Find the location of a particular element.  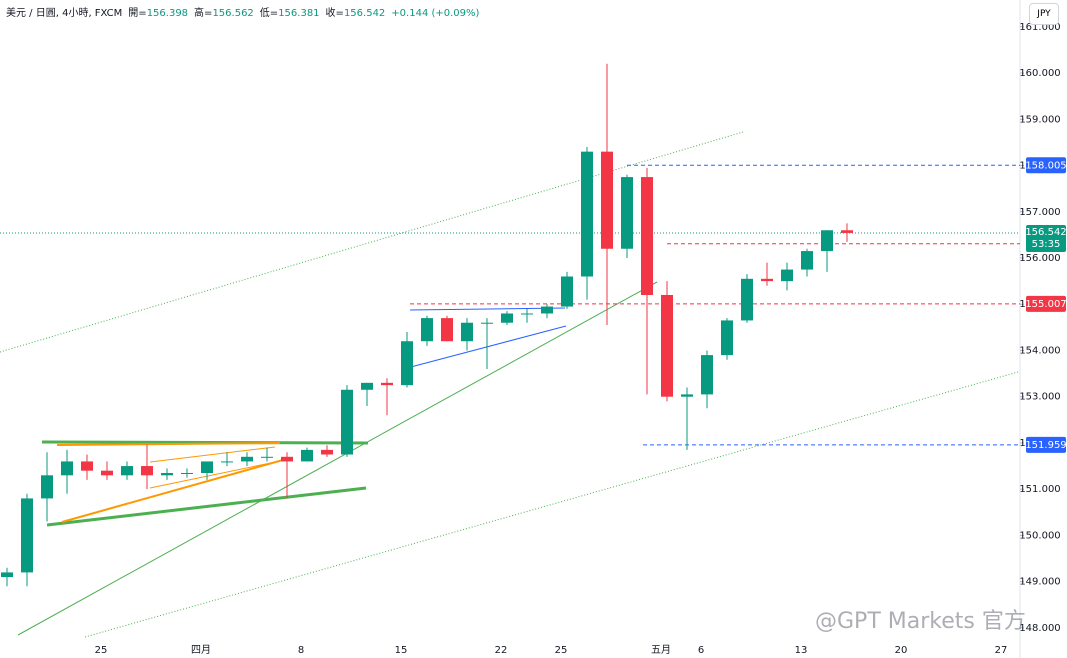

field-value: 156.381 is located at coordinates (299, 13).